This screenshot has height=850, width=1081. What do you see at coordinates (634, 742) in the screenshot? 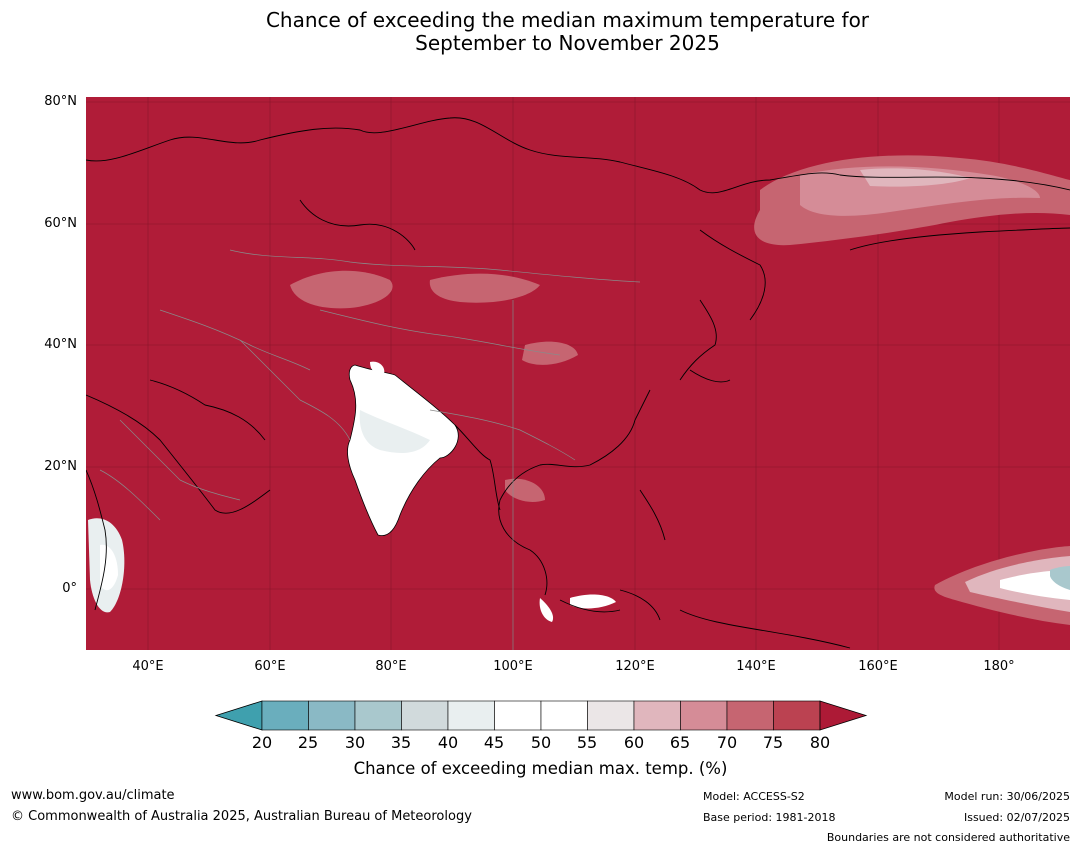
I see `colorbar-tick-60: 60` at bounding box center [634, 742].